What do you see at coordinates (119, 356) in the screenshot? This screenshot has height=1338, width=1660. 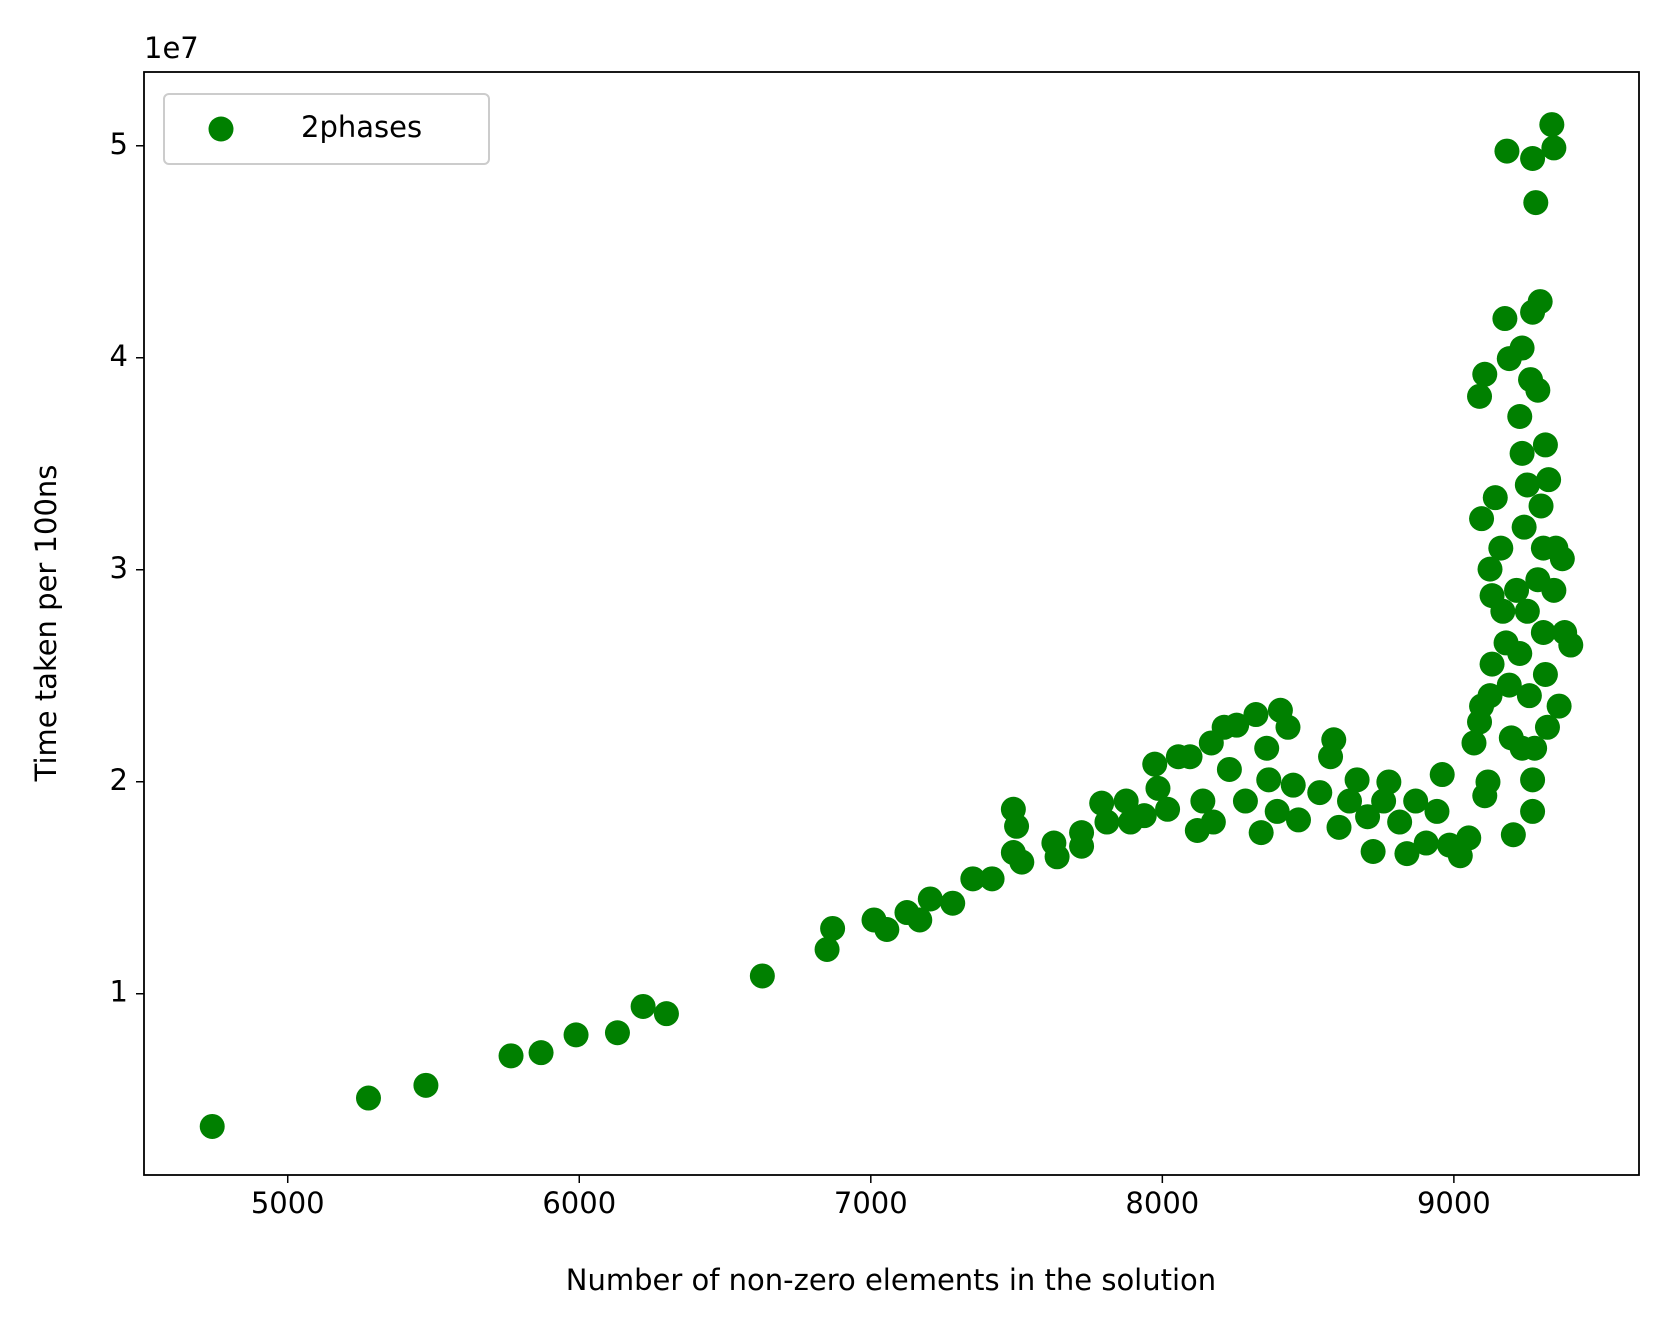 I see `y-tick-label: 4` at bounding box center [119, 356].